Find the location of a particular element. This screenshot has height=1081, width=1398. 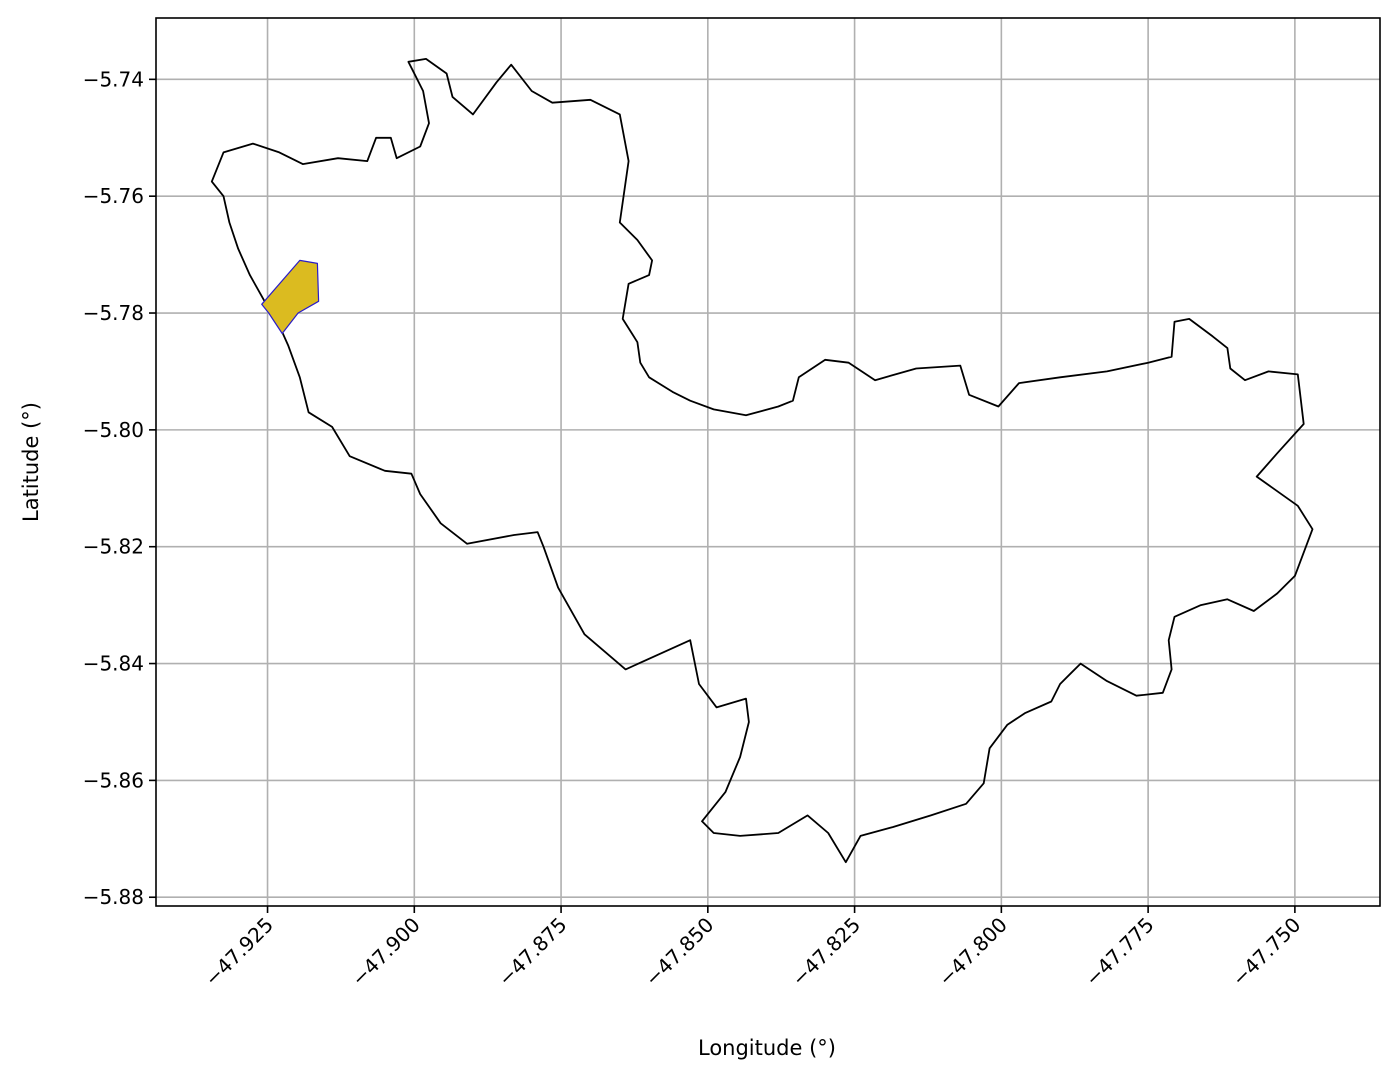

y-tick-label: −5.78 is located at coordinates (113, 313).